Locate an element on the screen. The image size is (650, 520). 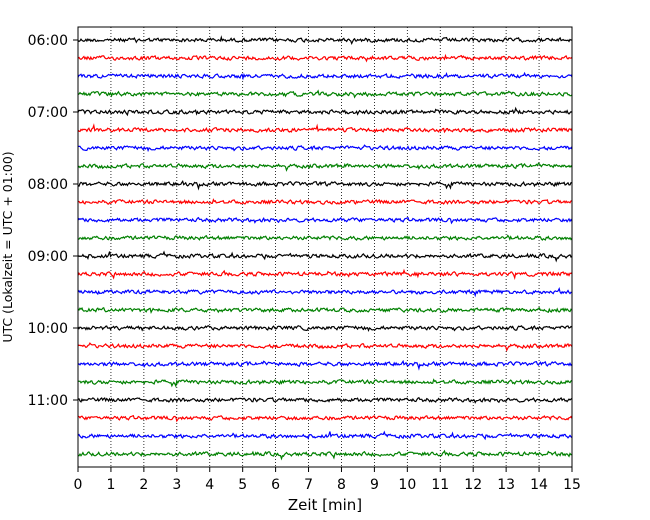
x-tick-label: 5 is located at coordinates (242, 485).